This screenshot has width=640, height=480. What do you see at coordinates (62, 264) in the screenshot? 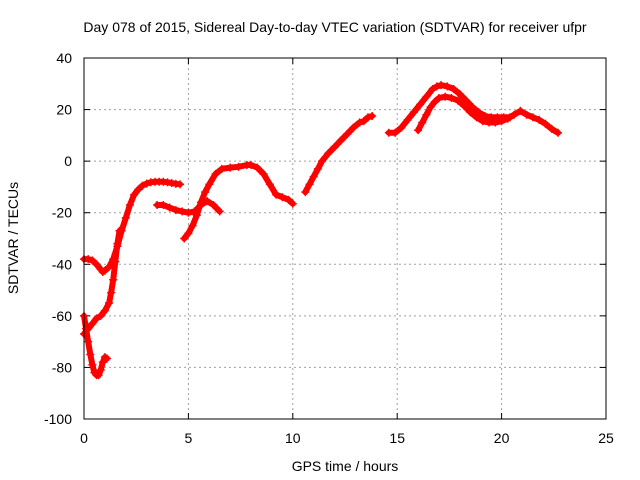
I see `y-tick-label: -40` at bounding box center [62, 264].